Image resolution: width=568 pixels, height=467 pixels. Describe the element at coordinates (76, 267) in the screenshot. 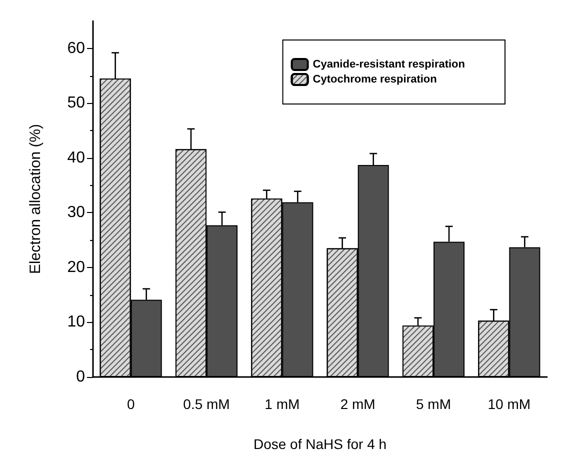

I see `y-tick-label: 20` at that location.